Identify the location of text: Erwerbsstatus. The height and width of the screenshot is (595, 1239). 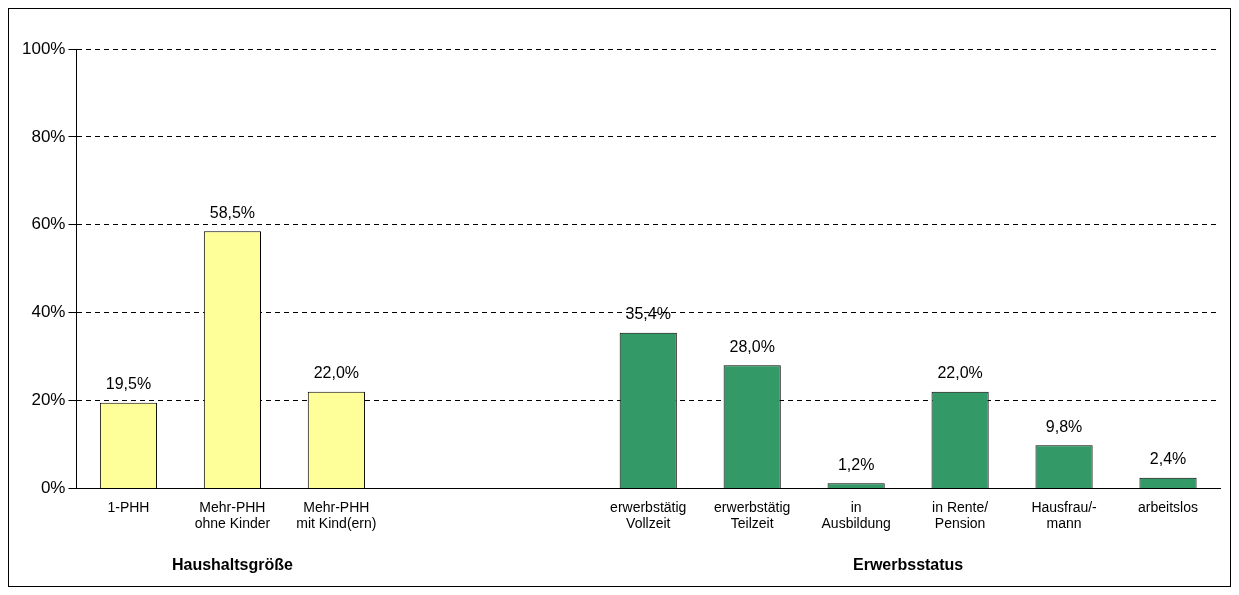
(908, 565).